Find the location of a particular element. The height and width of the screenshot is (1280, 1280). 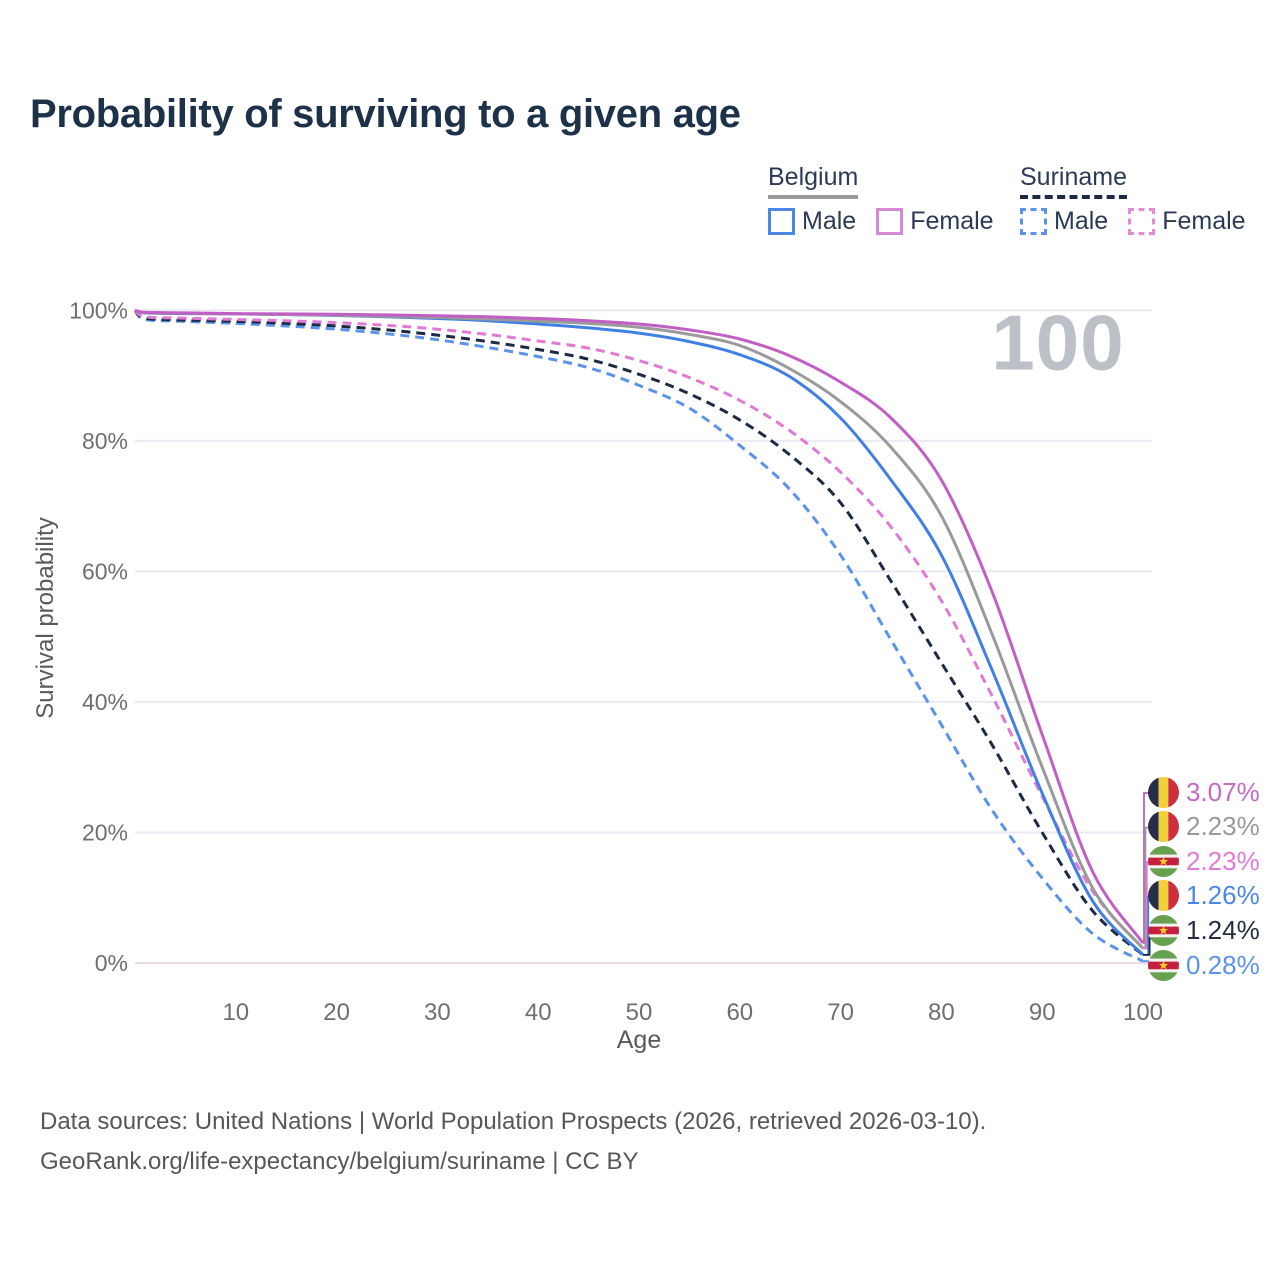

legend-item-suriname-male: Male is located at coordinates (1064, 221).